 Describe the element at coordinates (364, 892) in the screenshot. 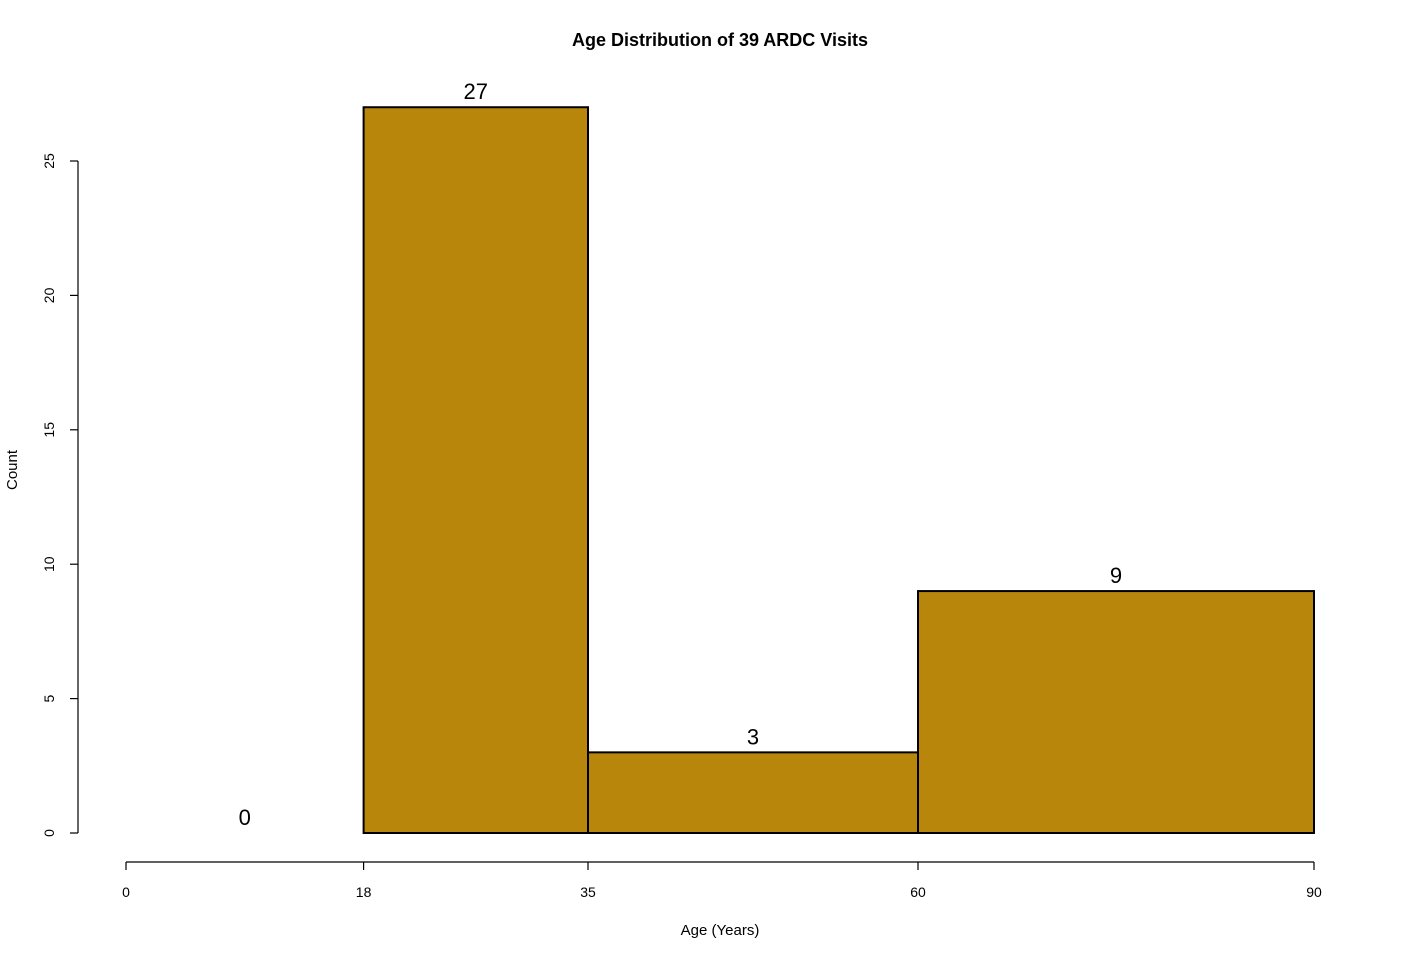

I see `x-tick-label-18: 18` at that location.